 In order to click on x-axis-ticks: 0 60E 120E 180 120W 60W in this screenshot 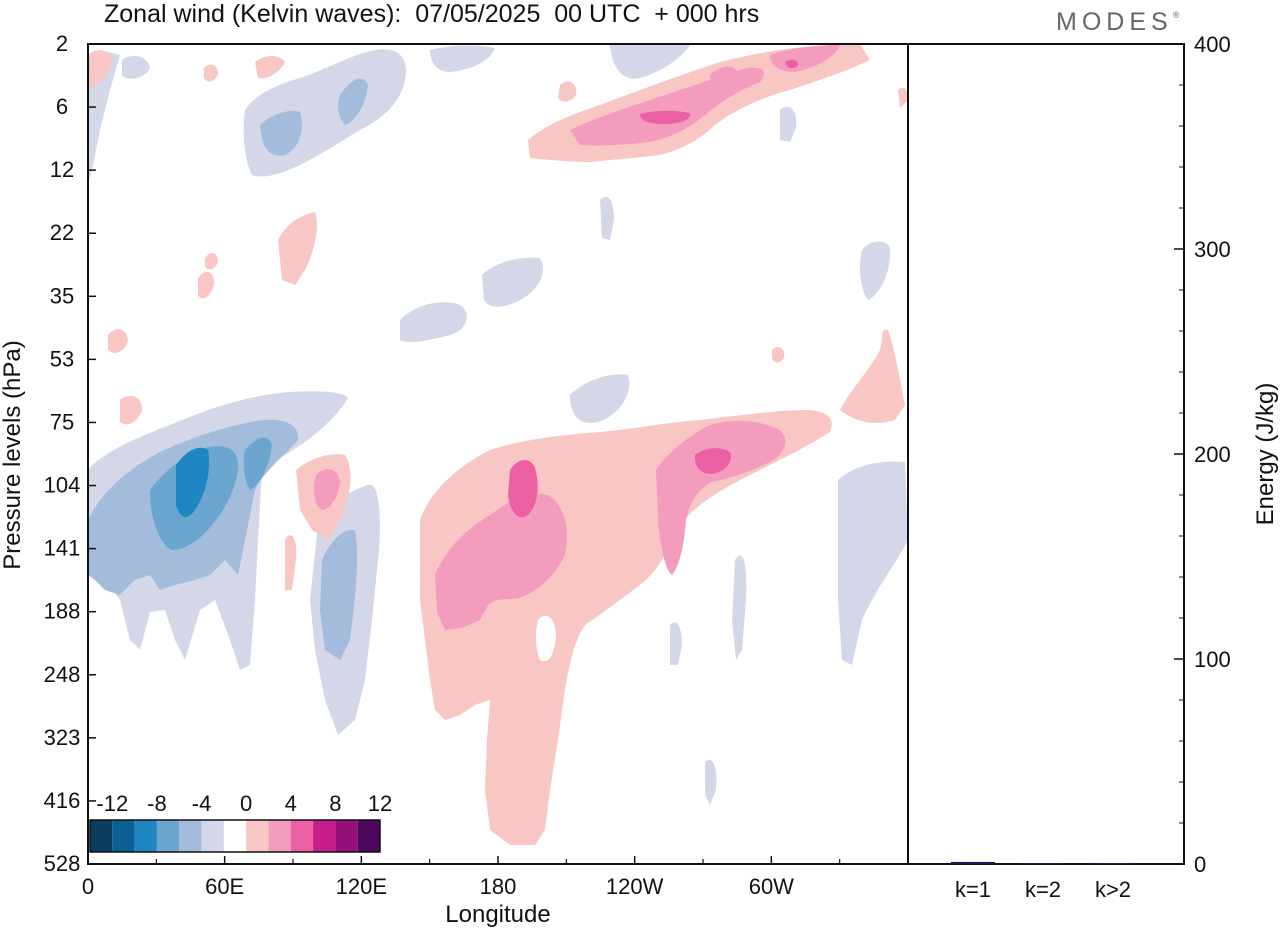, I will do `click(461, 877)`.